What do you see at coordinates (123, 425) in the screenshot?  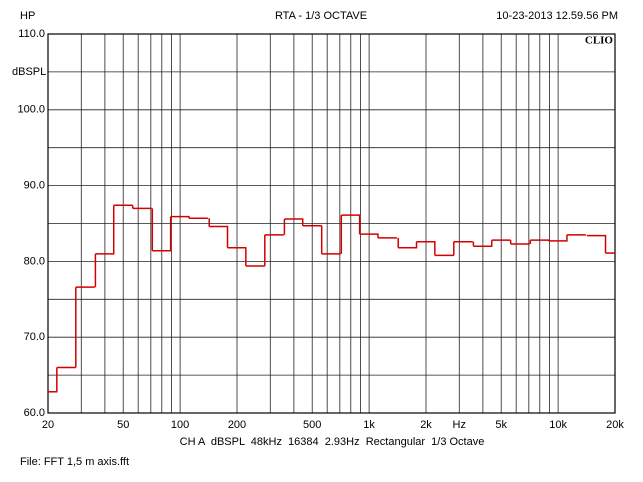 I see `x-tick-label: 50` at bounding box center [123, 425].